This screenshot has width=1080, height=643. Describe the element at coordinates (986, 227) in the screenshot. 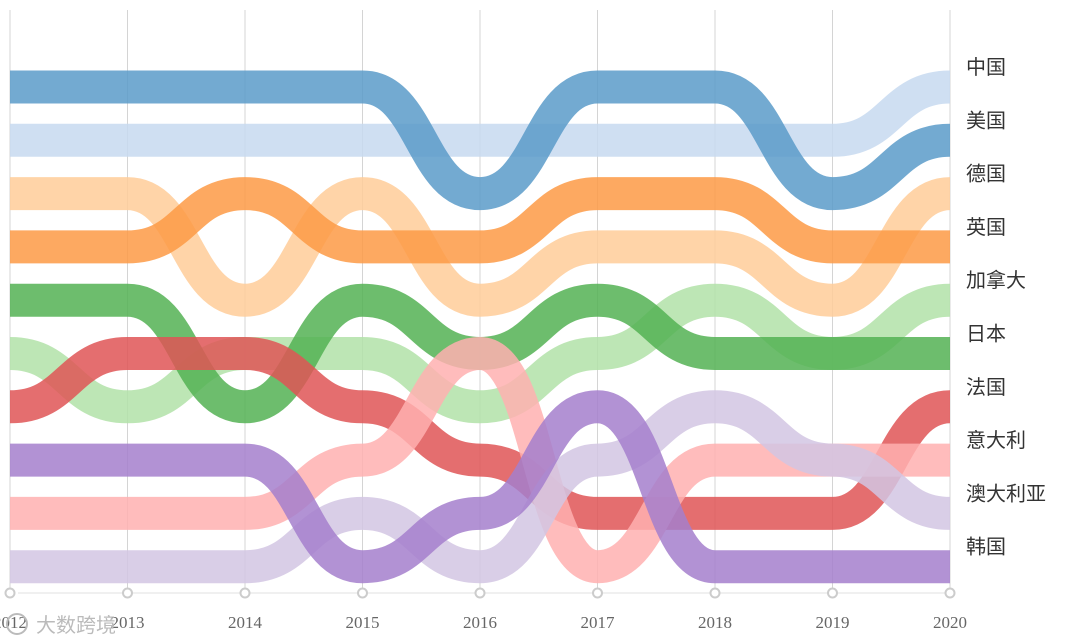

I see `series-label: 英国` at that location.